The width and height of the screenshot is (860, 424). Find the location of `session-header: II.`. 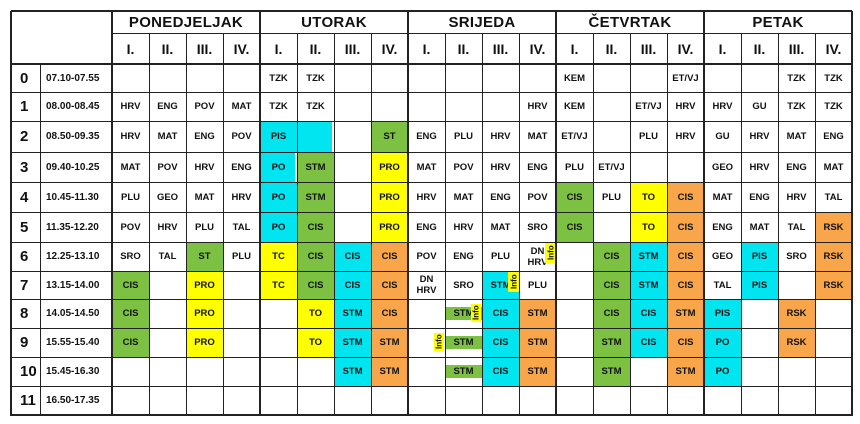

session-header: II. is located at coordinates (611, 48).